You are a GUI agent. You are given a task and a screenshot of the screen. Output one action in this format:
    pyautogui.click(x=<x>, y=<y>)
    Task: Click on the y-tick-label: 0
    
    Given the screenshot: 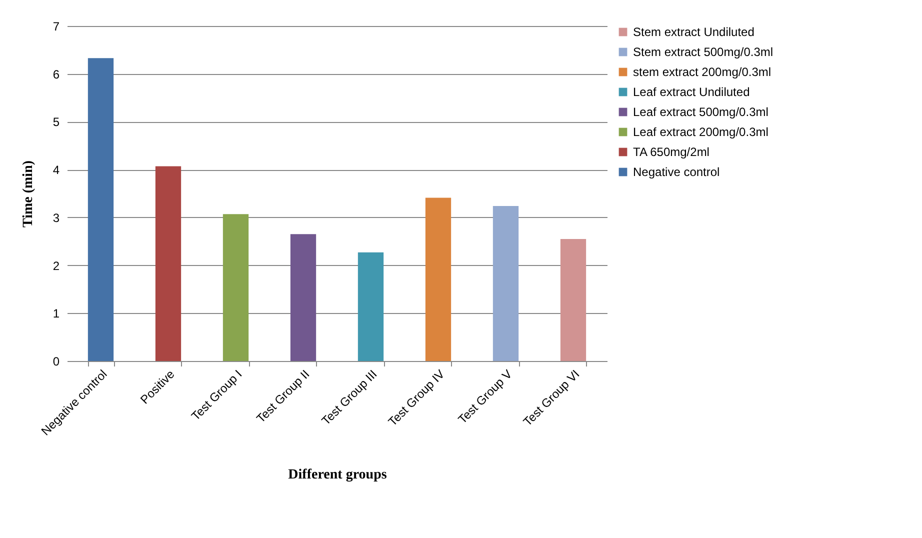 What is the action you would take?
    pyautogui.click(x=56, y=361)
    